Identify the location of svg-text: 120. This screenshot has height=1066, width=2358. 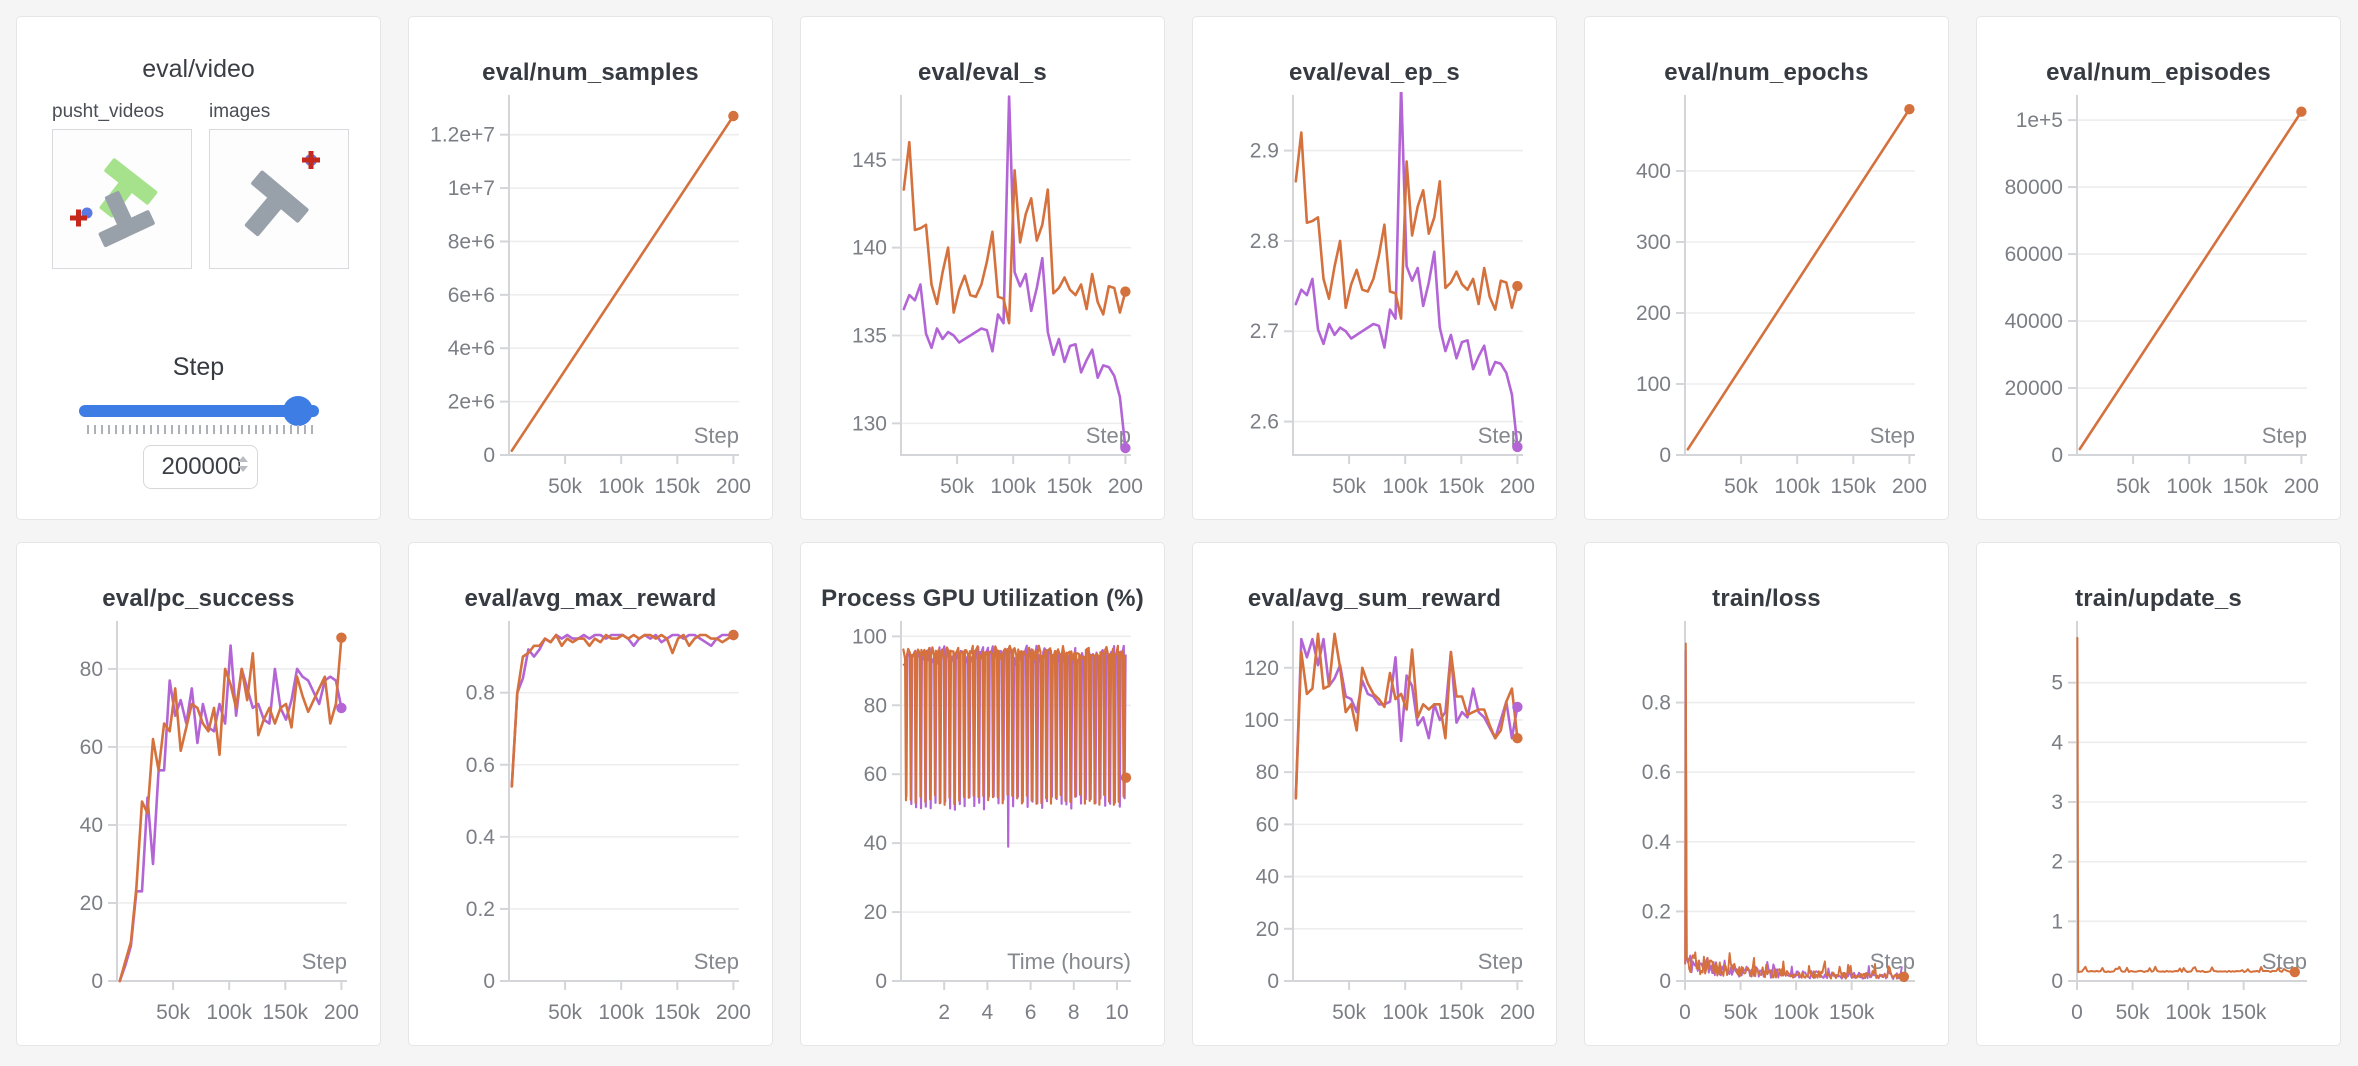
(1261, 668).